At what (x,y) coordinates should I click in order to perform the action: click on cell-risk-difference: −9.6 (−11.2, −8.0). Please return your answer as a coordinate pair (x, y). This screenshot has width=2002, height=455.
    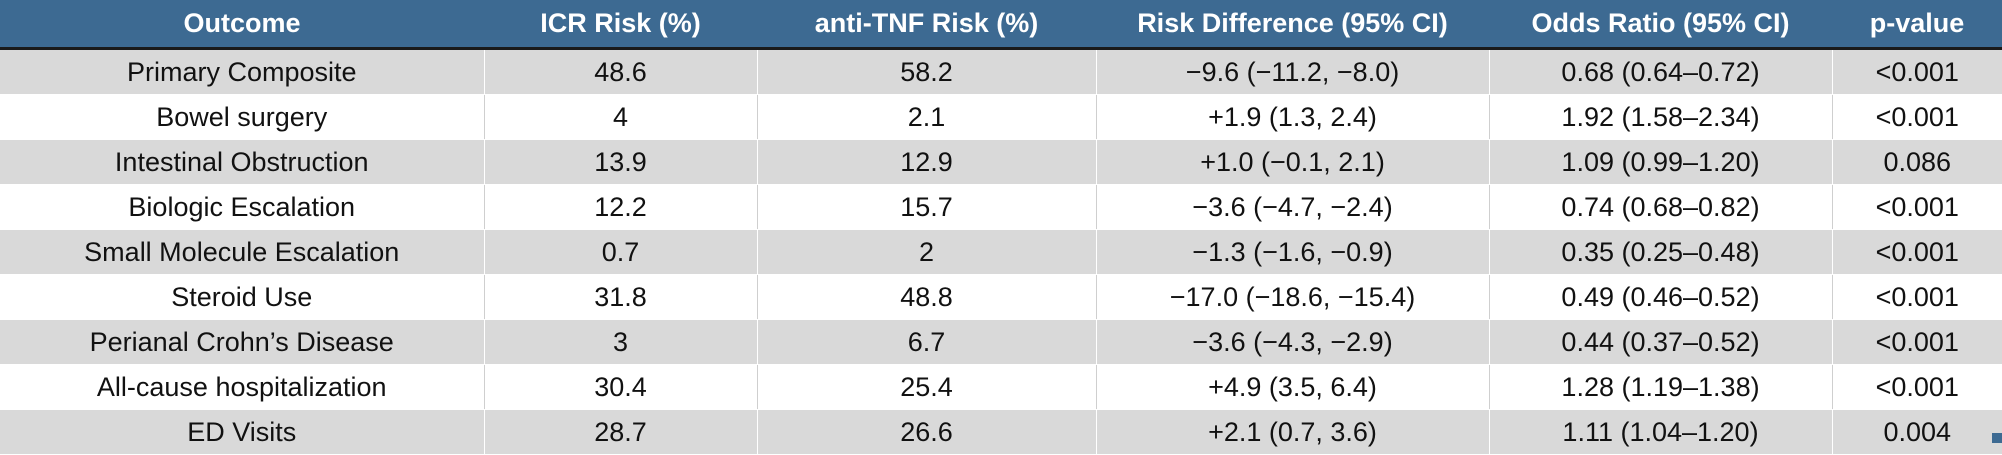
    Looking at the image, I should click on (1293, 71).